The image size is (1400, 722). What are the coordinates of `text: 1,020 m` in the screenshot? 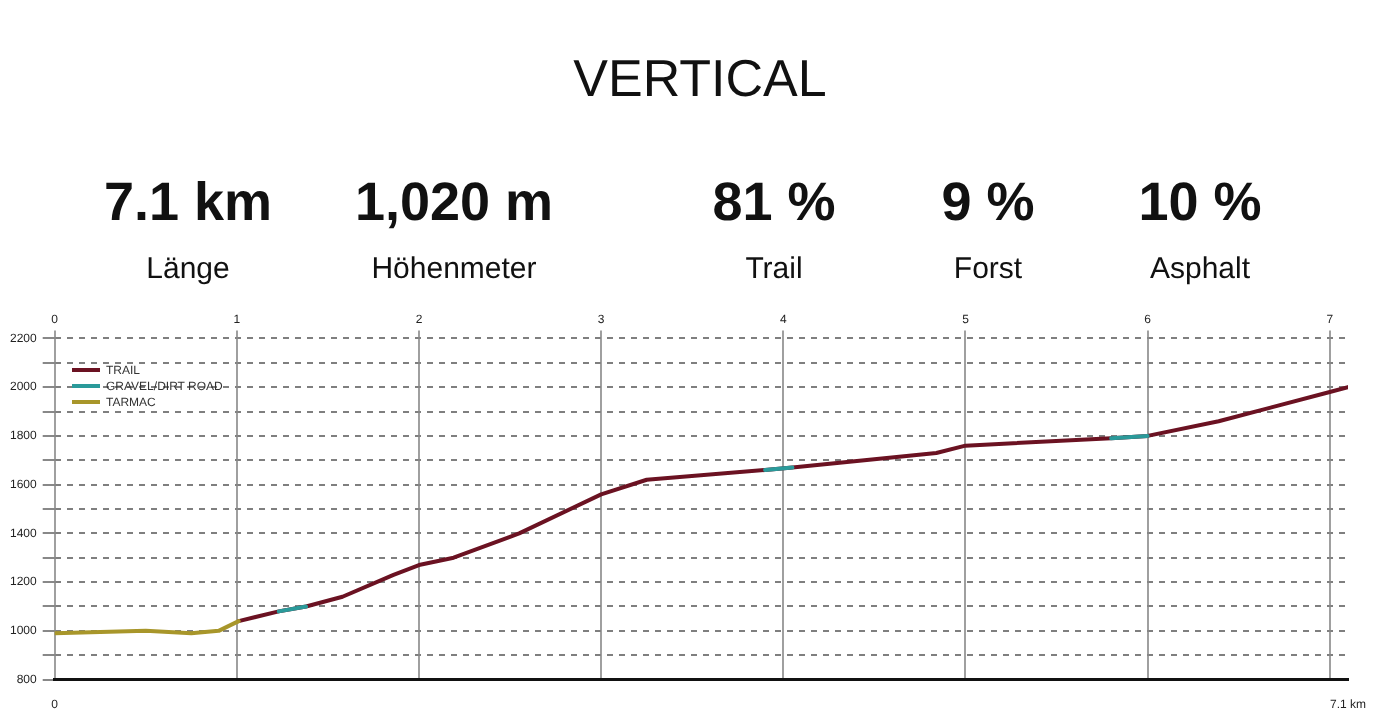 It's located at (454, 203).